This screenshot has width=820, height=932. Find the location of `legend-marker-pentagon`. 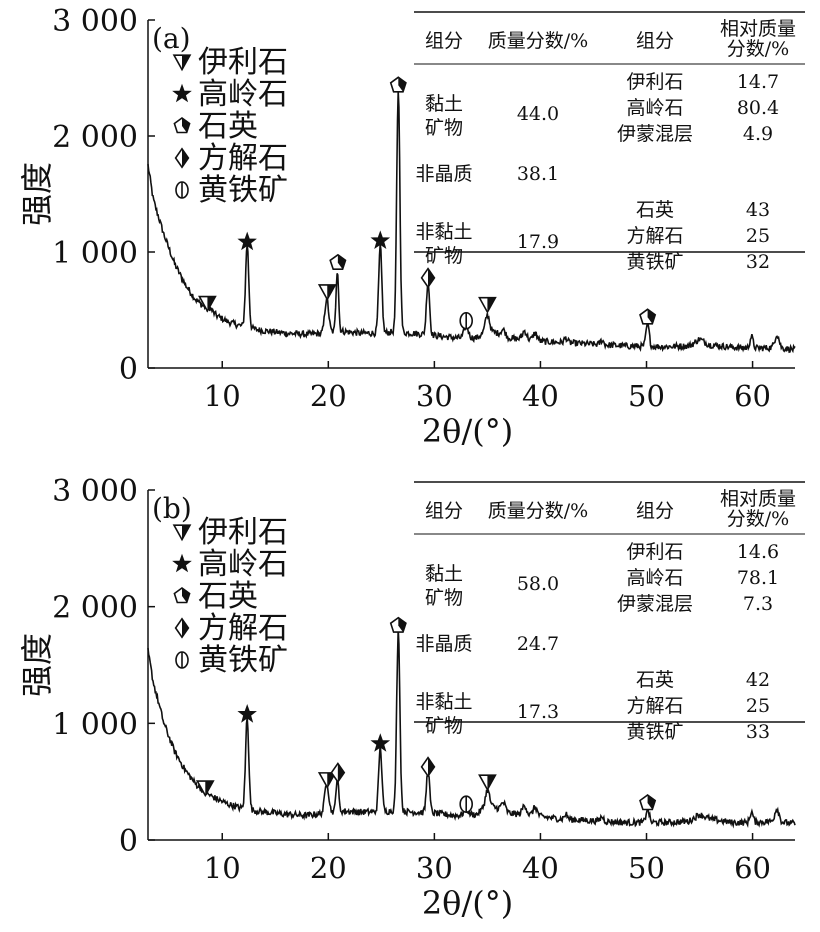

legend-marker-pentagon is located at coordinates (182, 595).